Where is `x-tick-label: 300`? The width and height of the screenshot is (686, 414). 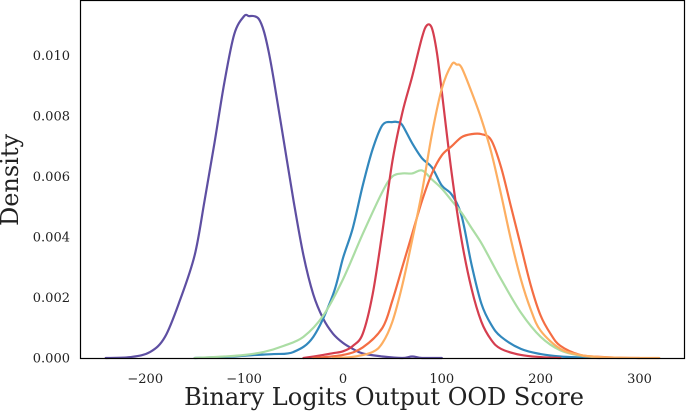
x-tick-label: 300 is located at coordinates (639, 379).